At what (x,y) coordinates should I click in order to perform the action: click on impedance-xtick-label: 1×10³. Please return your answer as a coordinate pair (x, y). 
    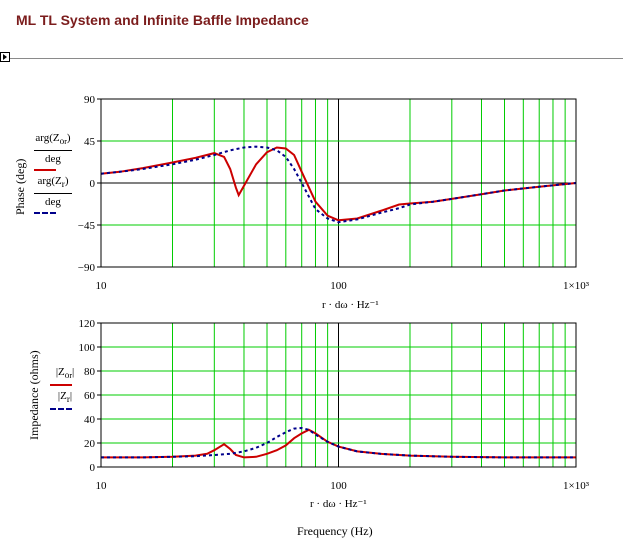
    Looking at the image, I should click on (576, 486).